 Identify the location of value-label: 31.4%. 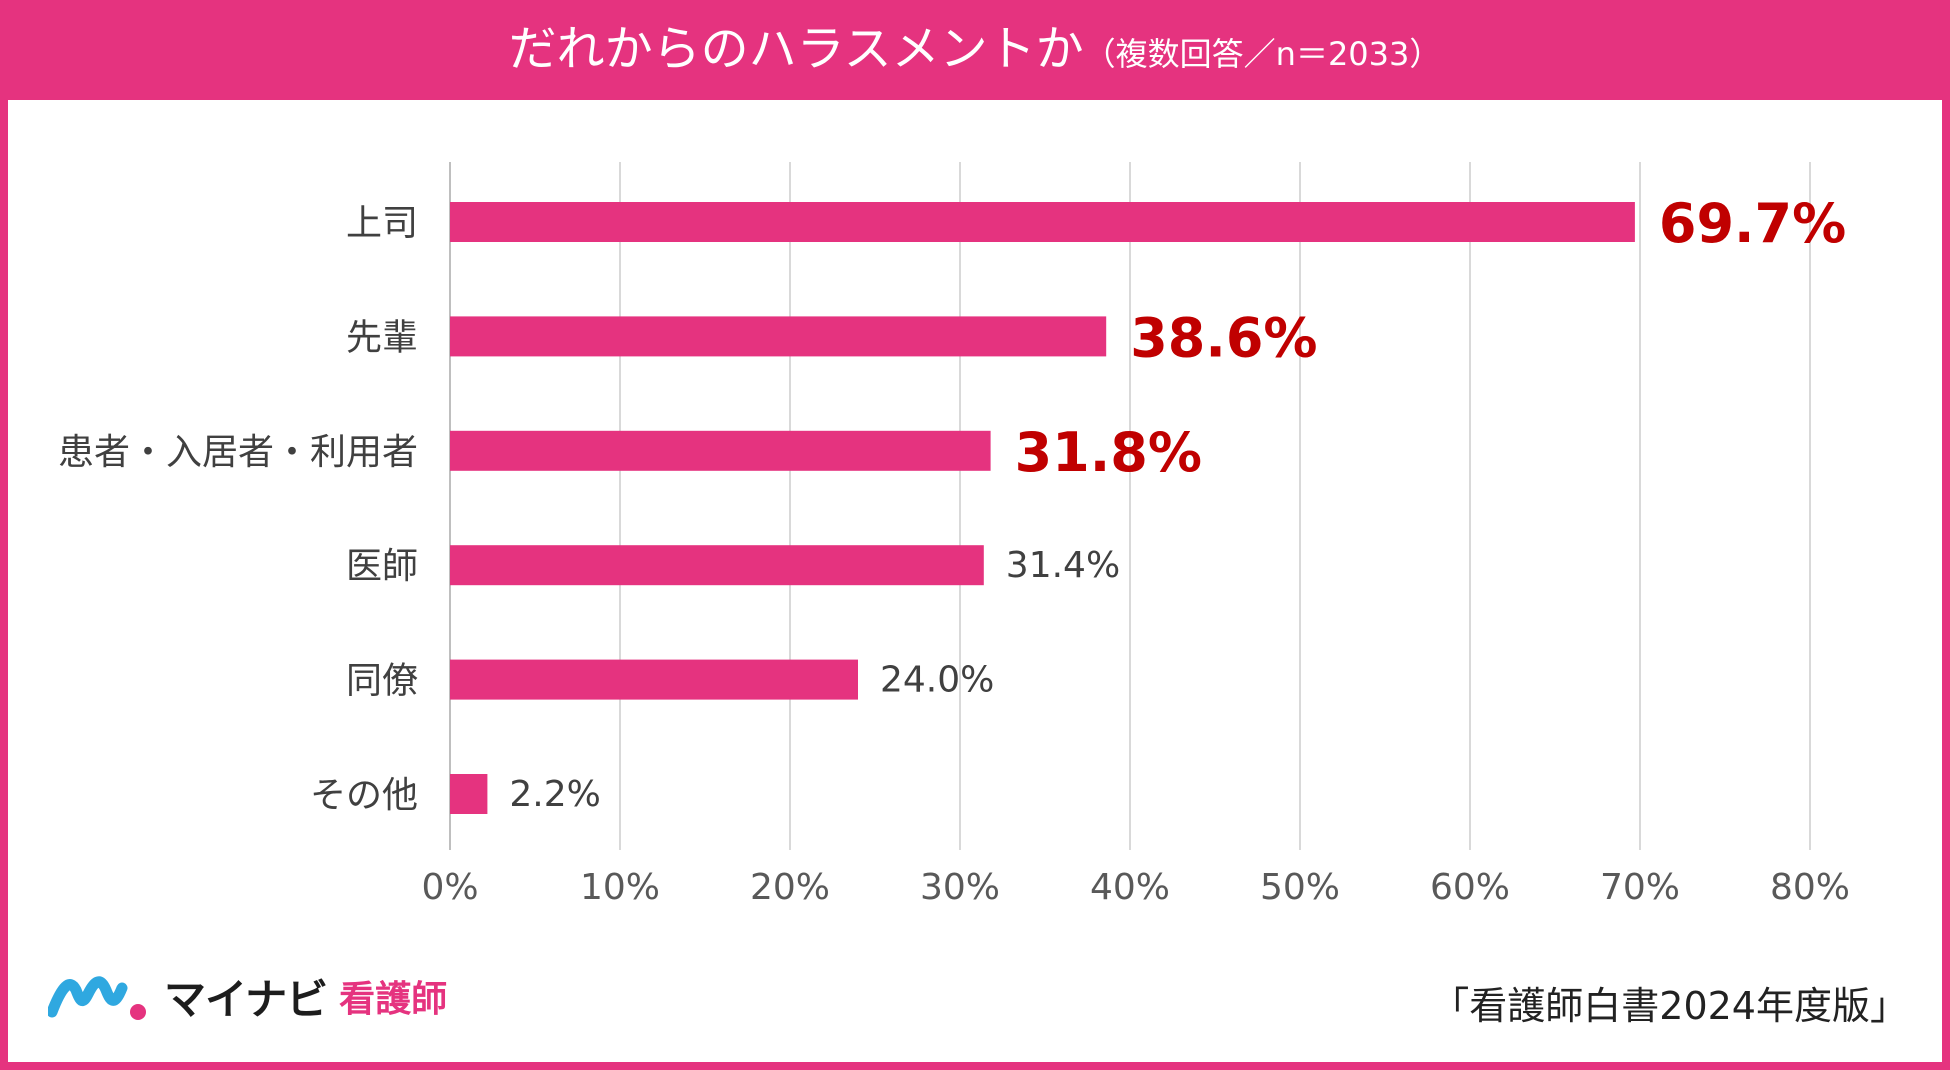
(1063, 565).